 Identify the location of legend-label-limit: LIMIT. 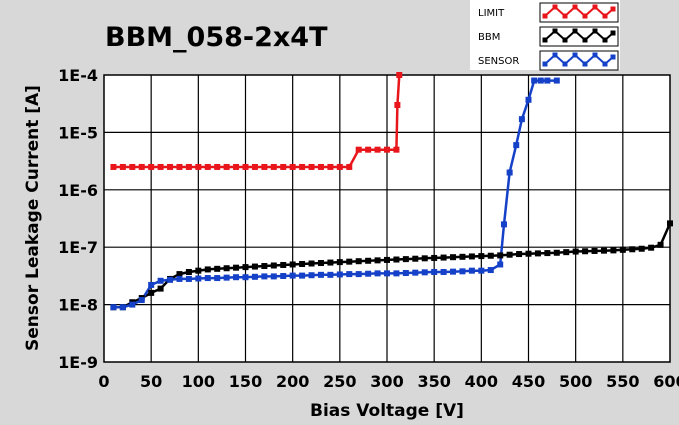
(491, 13).